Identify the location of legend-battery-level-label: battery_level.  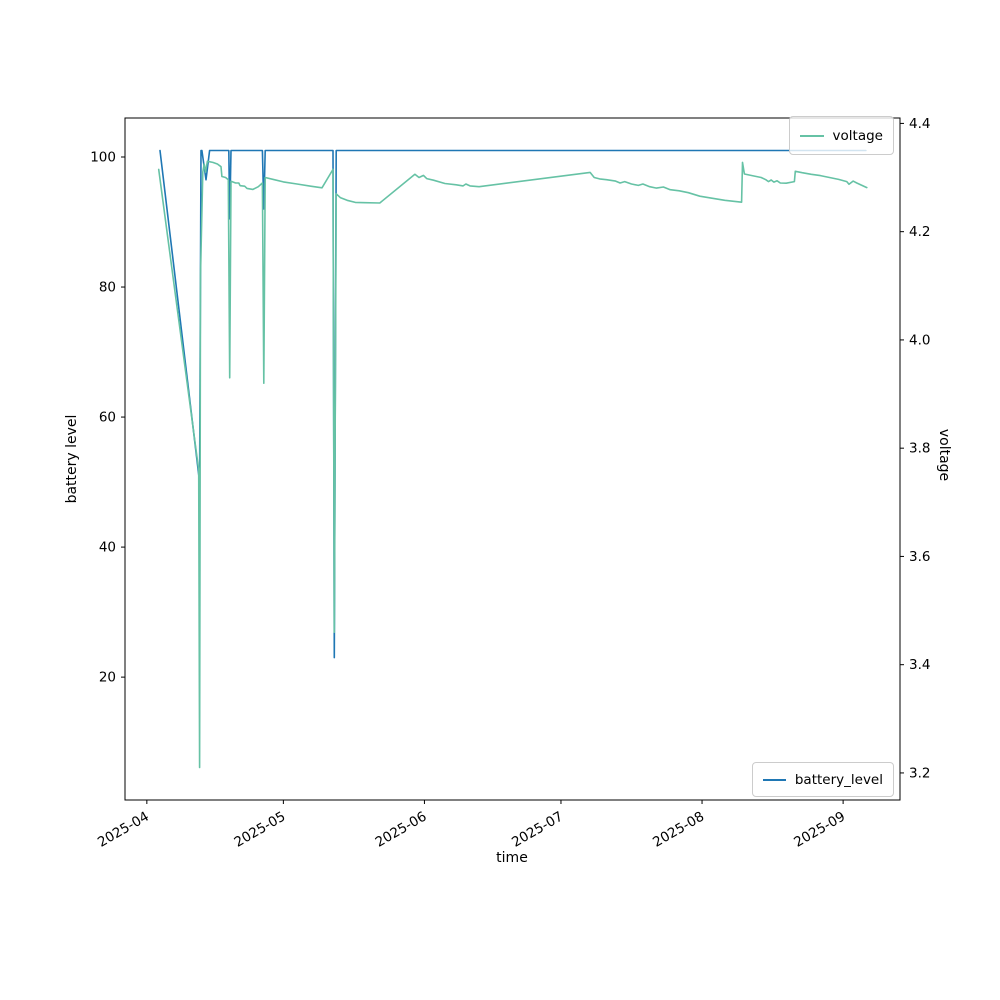
(838, 779).